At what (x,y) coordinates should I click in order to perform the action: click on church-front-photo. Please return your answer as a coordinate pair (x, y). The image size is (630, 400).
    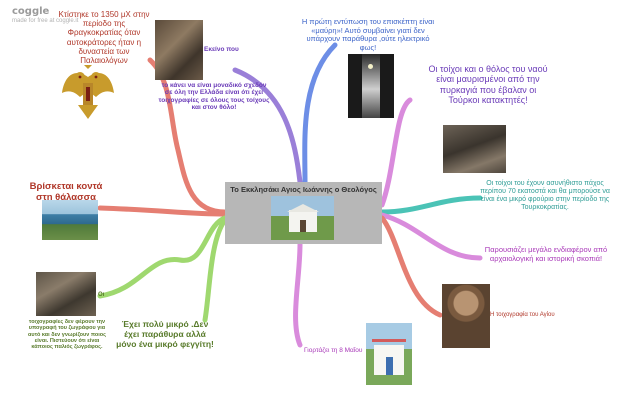
    Looking at the image, I should click on (389, 354).